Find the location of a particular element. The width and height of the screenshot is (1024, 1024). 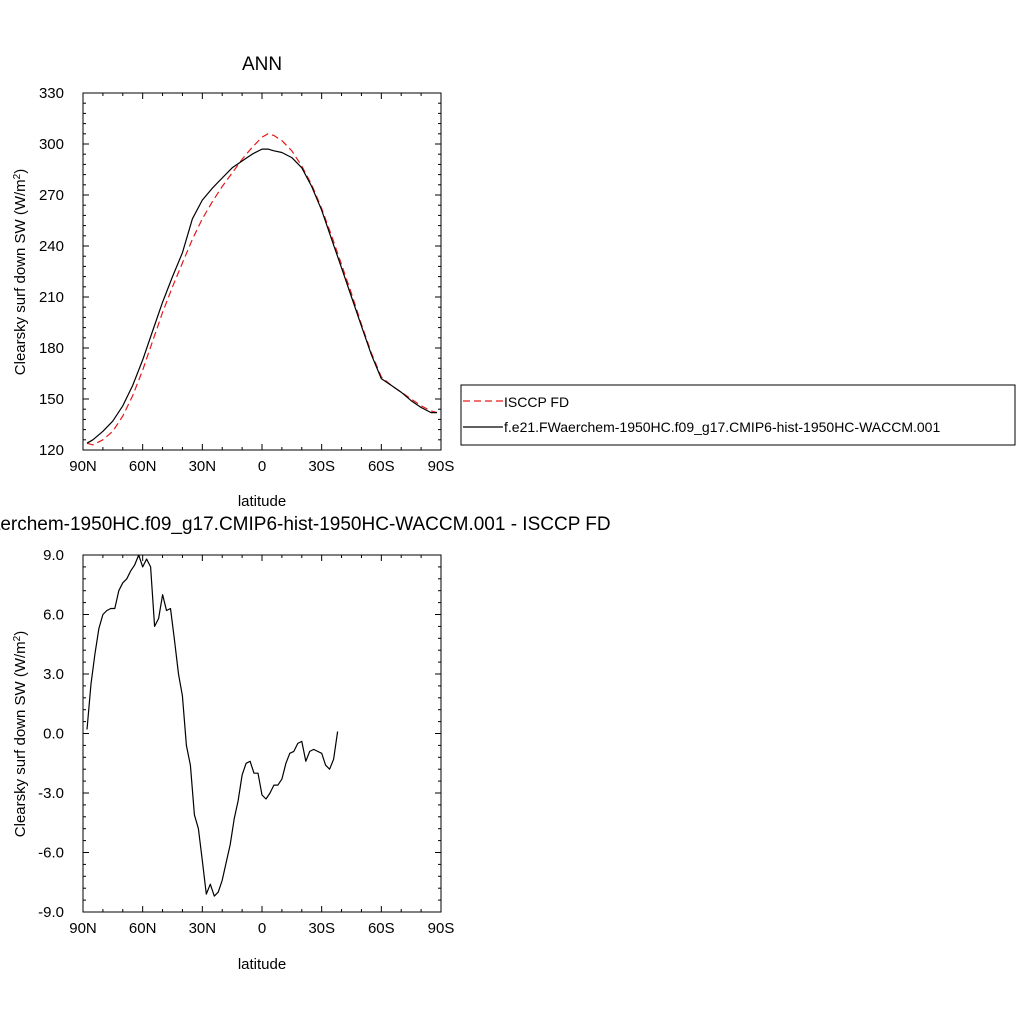

top-y-tick-label: 120 is located at coordinates (51, 450).